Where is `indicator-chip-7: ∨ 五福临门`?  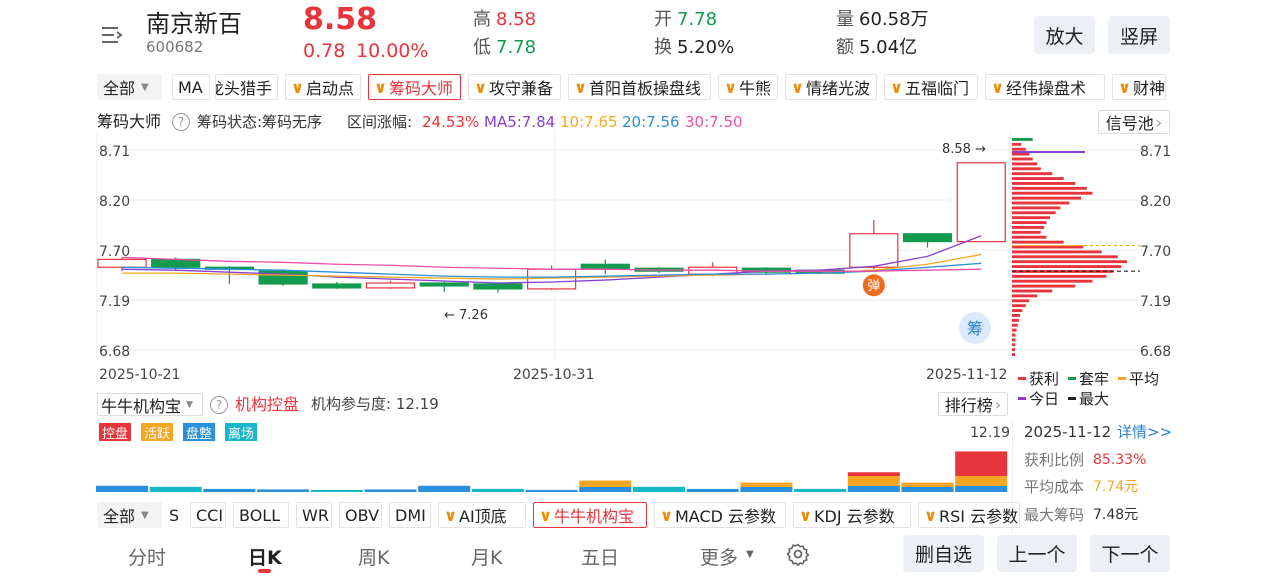 indicator-chip-7: ∨ 五福临门 is located at coordinates (931, 87).